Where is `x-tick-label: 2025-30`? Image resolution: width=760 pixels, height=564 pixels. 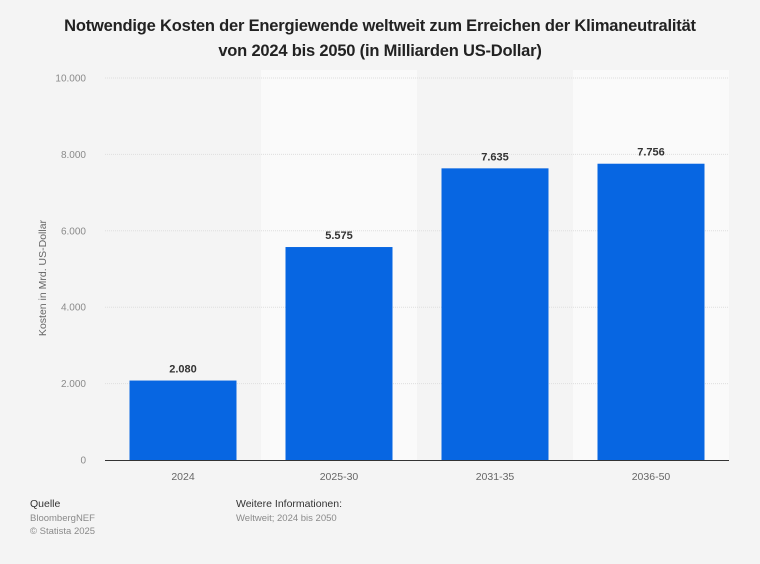
x-tick-label: 2025-30 is located at coordinates (339, 477).